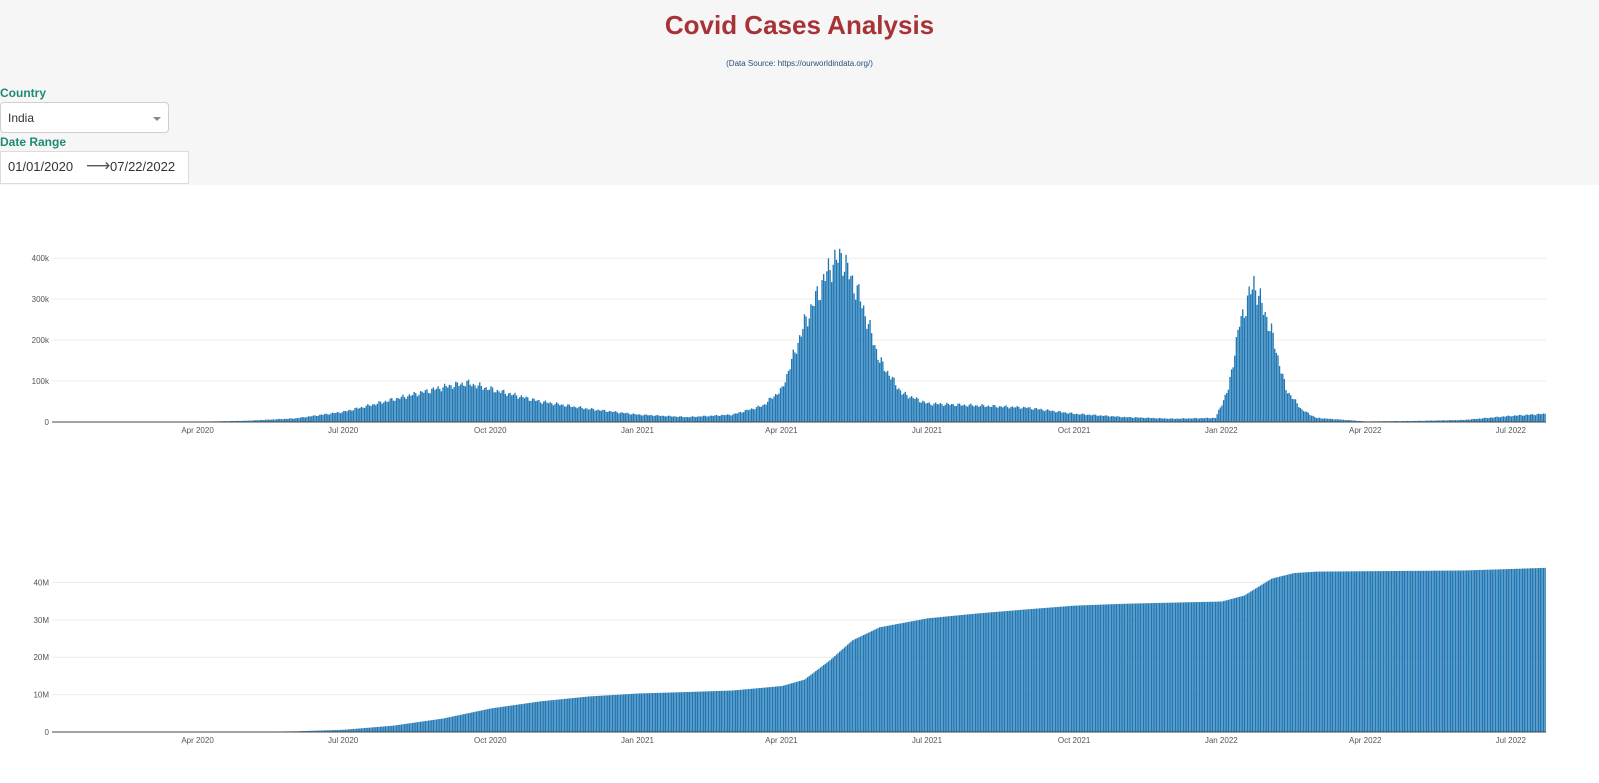 The width and height of the screenshot is (1599, 783). I want to click on start-date-input: 01/01/2020, so click(41, 166).